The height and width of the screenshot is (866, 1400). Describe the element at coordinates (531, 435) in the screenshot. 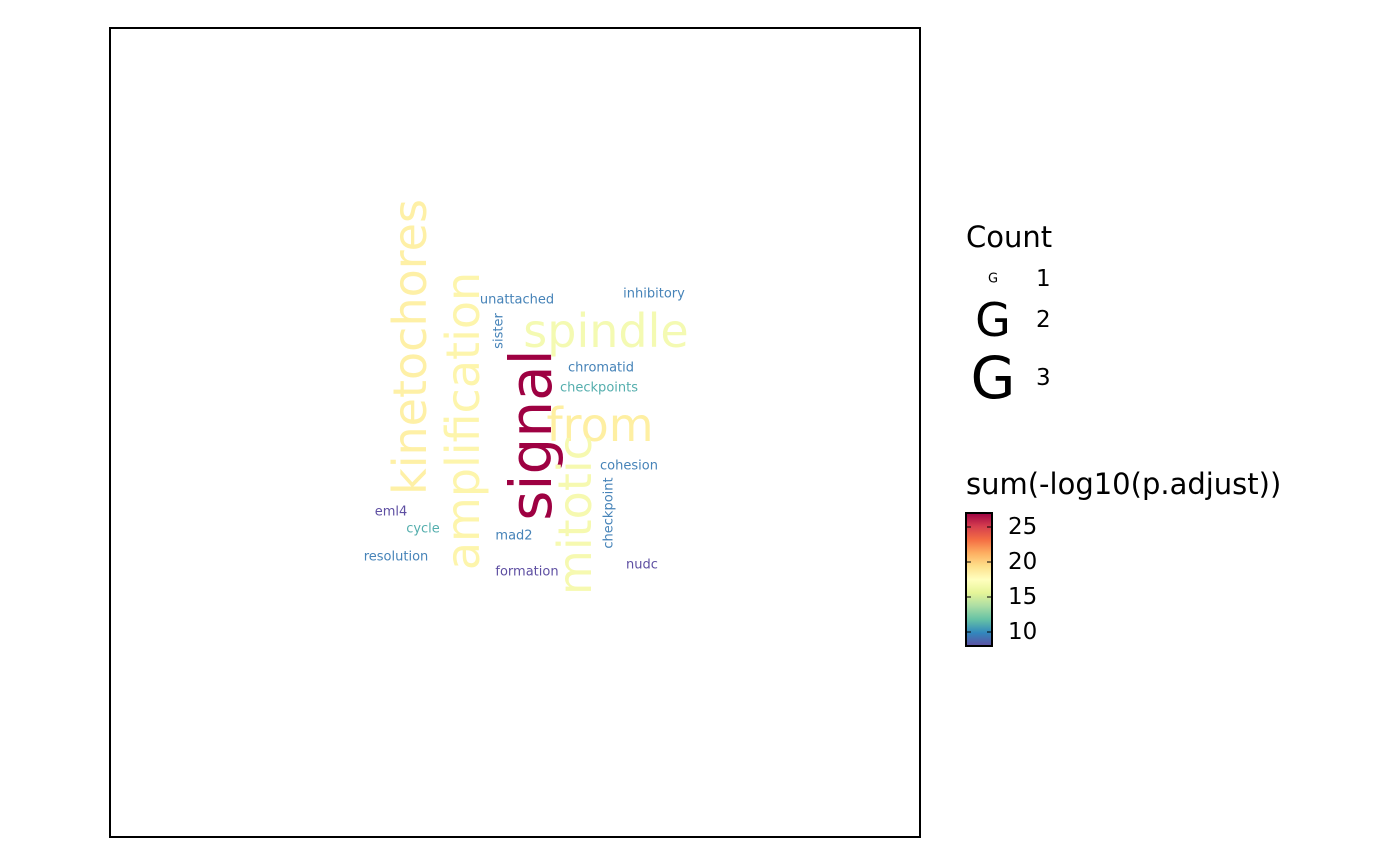

I see `word-signal: signal` at that location.